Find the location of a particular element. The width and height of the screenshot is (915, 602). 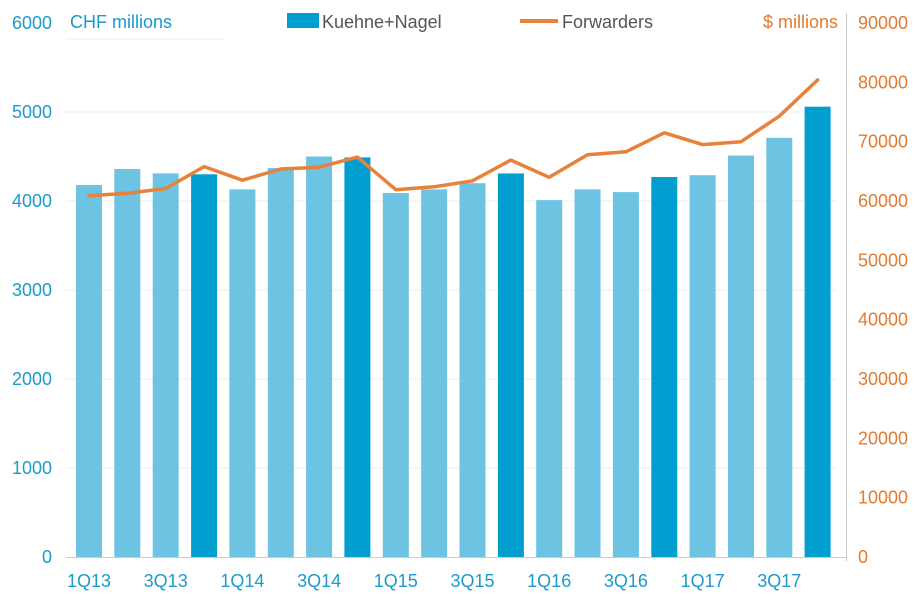

legend-item-kuehne-nagel: Kuehne+Nagel is located at coordinates (364, 22).